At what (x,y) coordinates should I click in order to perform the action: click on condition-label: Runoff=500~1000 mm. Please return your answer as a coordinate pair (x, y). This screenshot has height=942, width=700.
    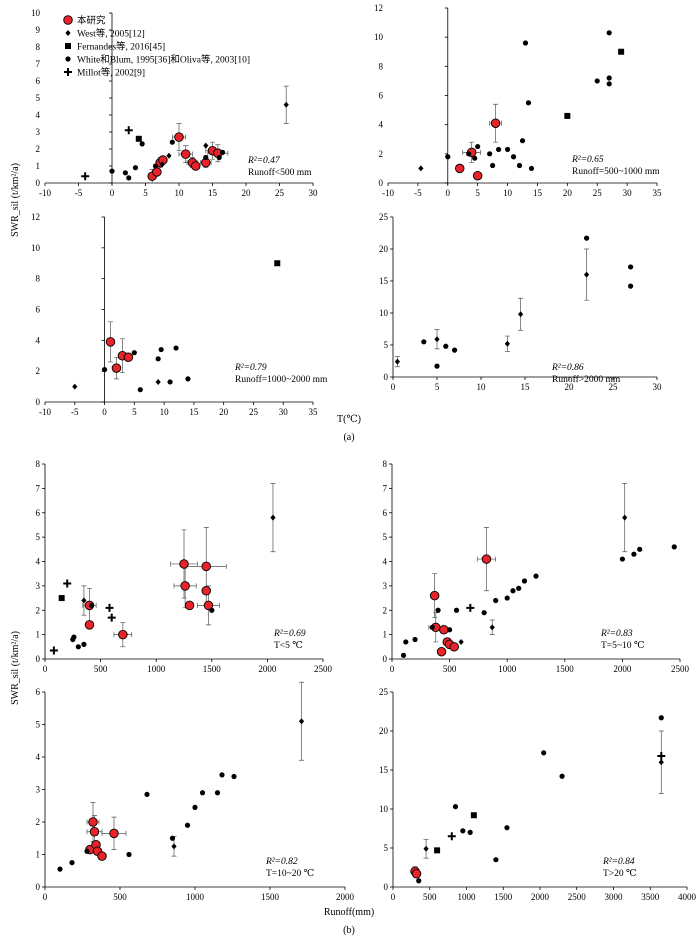
    Looking at the image, I should click on (616, 171).